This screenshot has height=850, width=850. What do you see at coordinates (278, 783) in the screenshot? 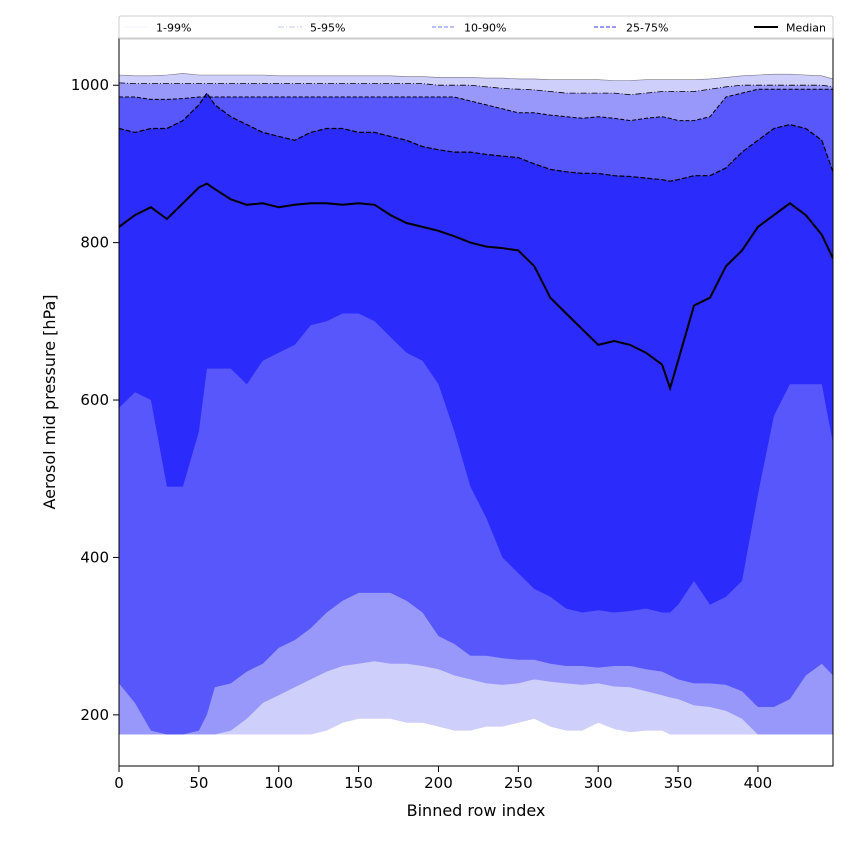
I see `x-tick-label: 100` at bounding box center [278, 783].